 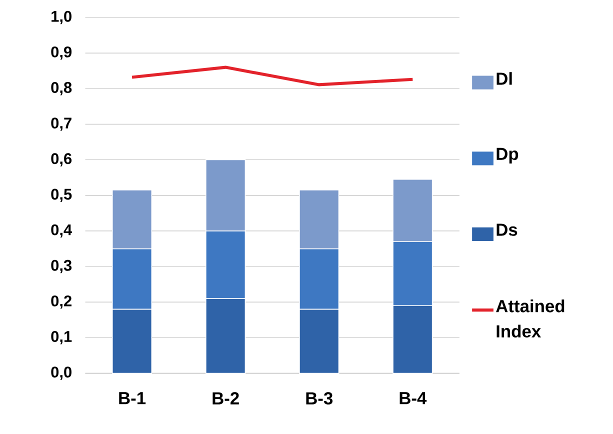 I want to click on y-tick-label: 0,8, so click(x=61, y=89).